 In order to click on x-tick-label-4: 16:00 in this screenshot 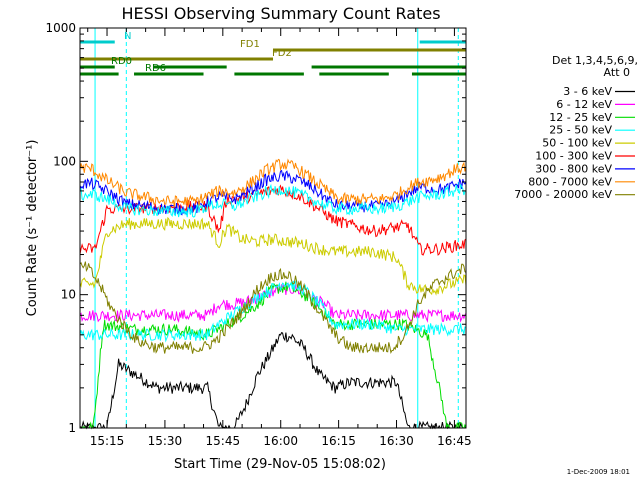, I will do `click(280, 441)`.